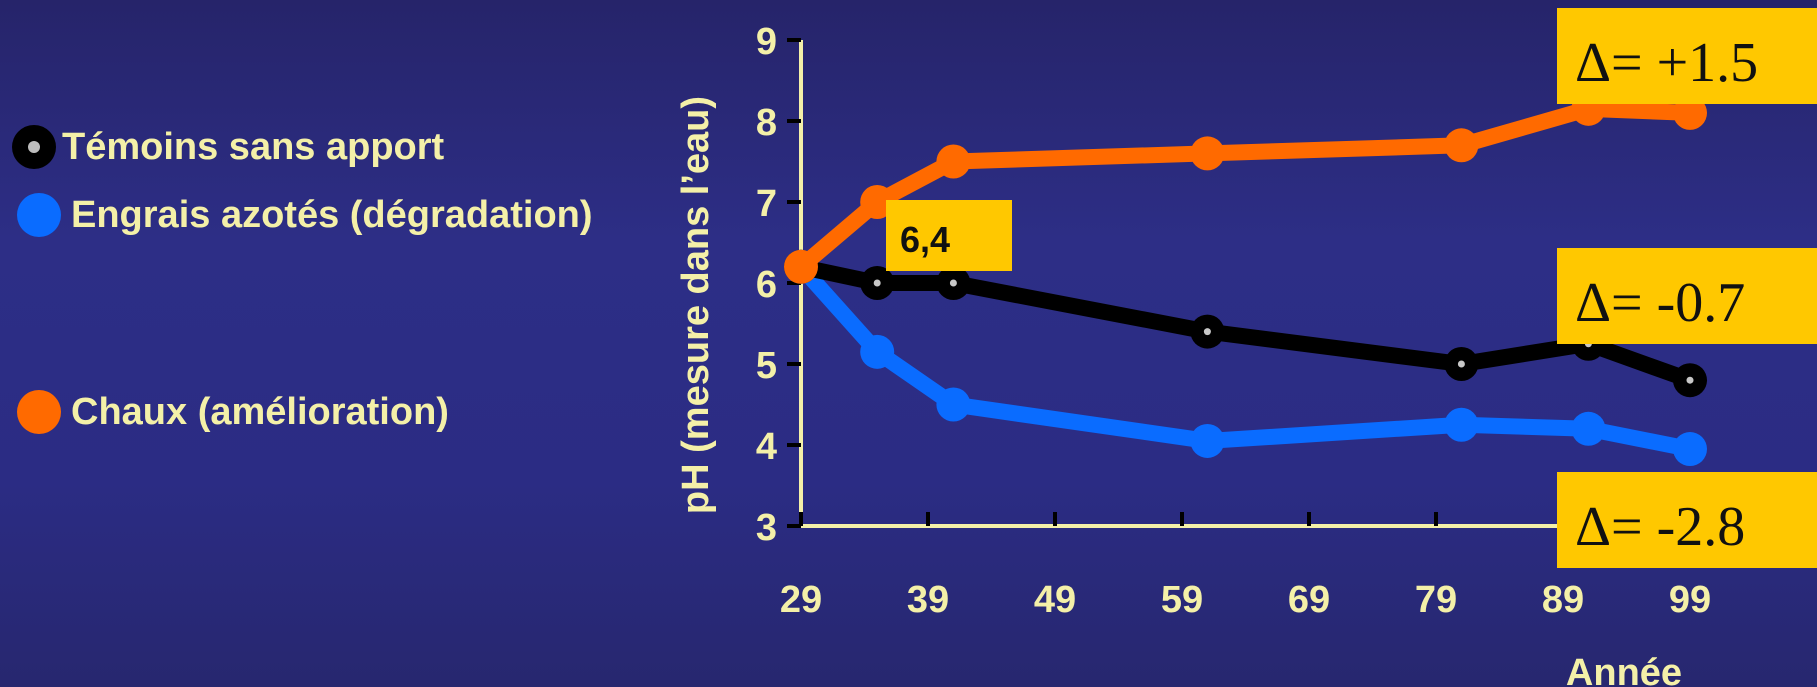 The height and width of the screenshot is (687, 1817). I want to click on x-tick-label: 49, so click(1055, 600).